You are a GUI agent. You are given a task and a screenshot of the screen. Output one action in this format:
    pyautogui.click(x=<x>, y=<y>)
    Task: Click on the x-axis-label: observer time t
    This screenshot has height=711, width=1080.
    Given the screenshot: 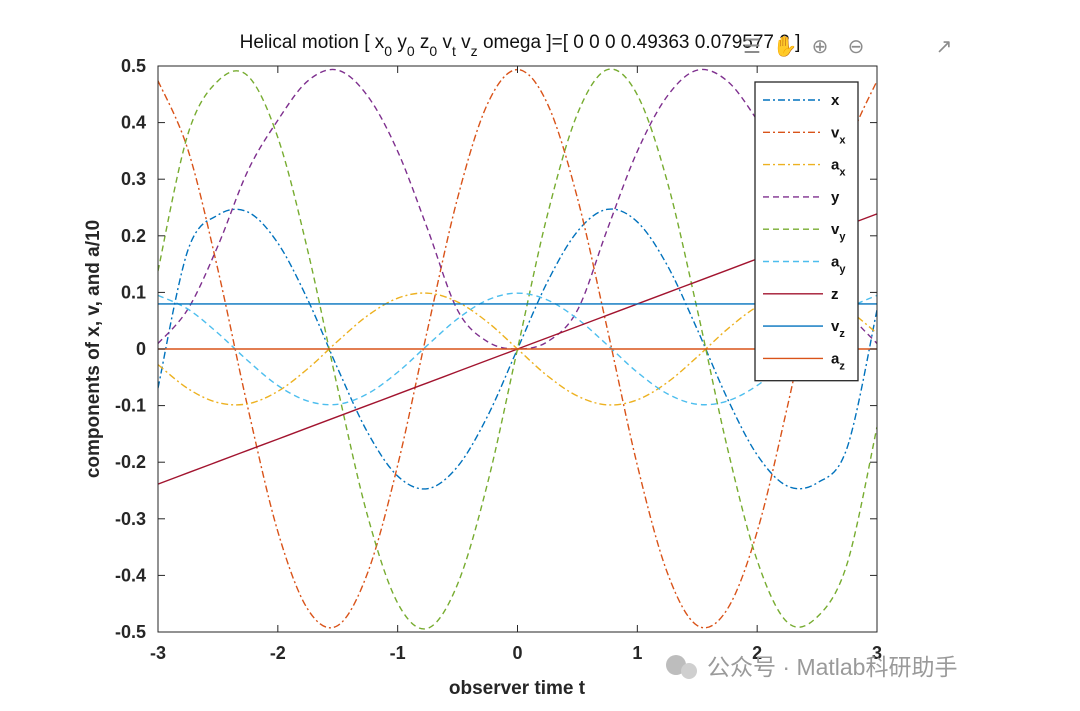 What is the action you would take?
    pyautogui.click(x=517, y=688)
    